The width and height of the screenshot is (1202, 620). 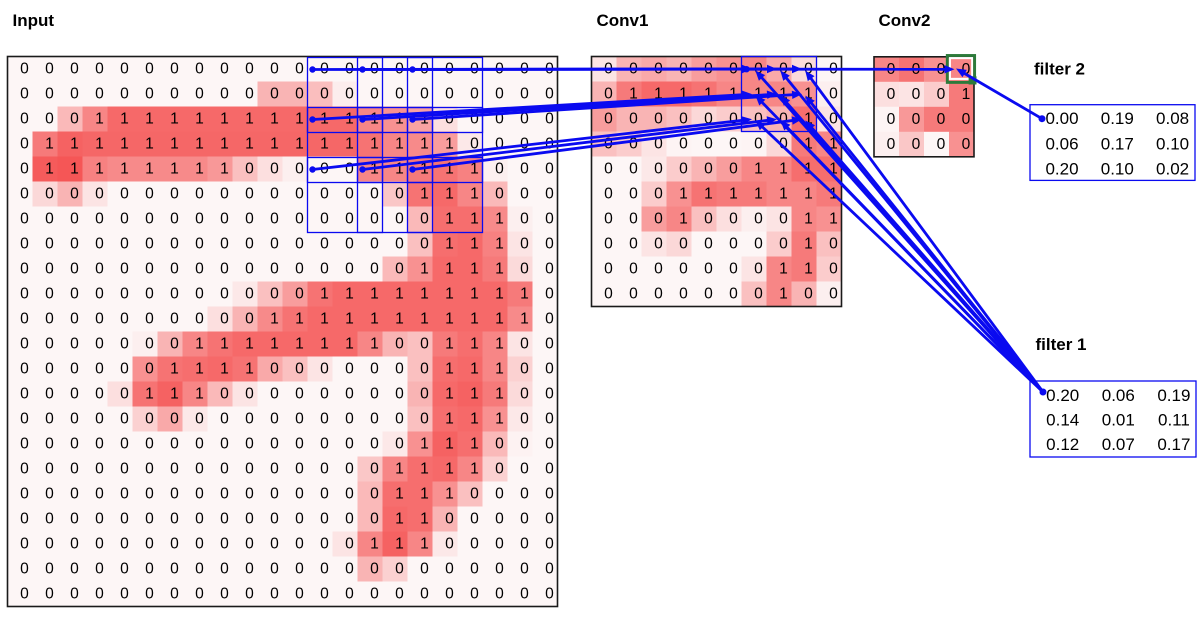 What do you see at coordinates (1118, 420) in the screenshot?
I see `svg-text: 0.01` at bounding box center [1118, 420].